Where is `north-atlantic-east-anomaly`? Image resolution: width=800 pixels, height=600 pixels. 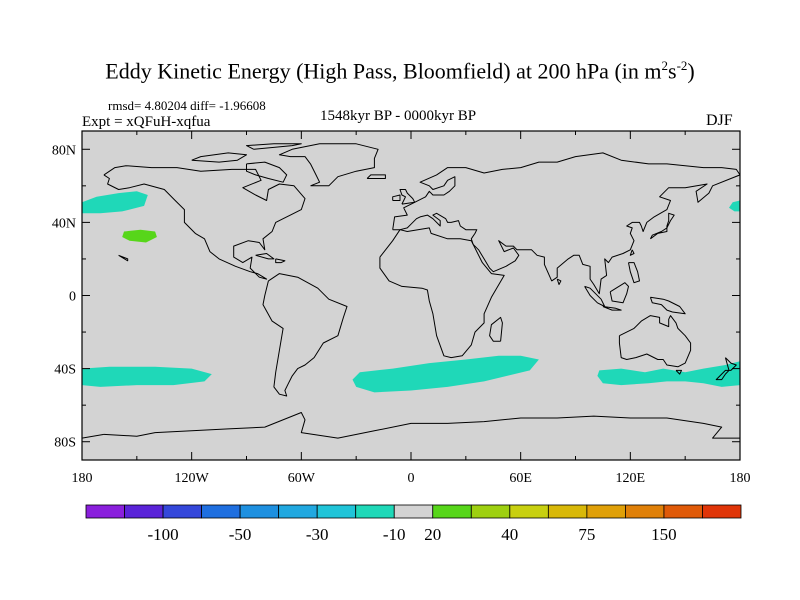
north-atlantic-east-anomaly is located at coordinates (734, 206).